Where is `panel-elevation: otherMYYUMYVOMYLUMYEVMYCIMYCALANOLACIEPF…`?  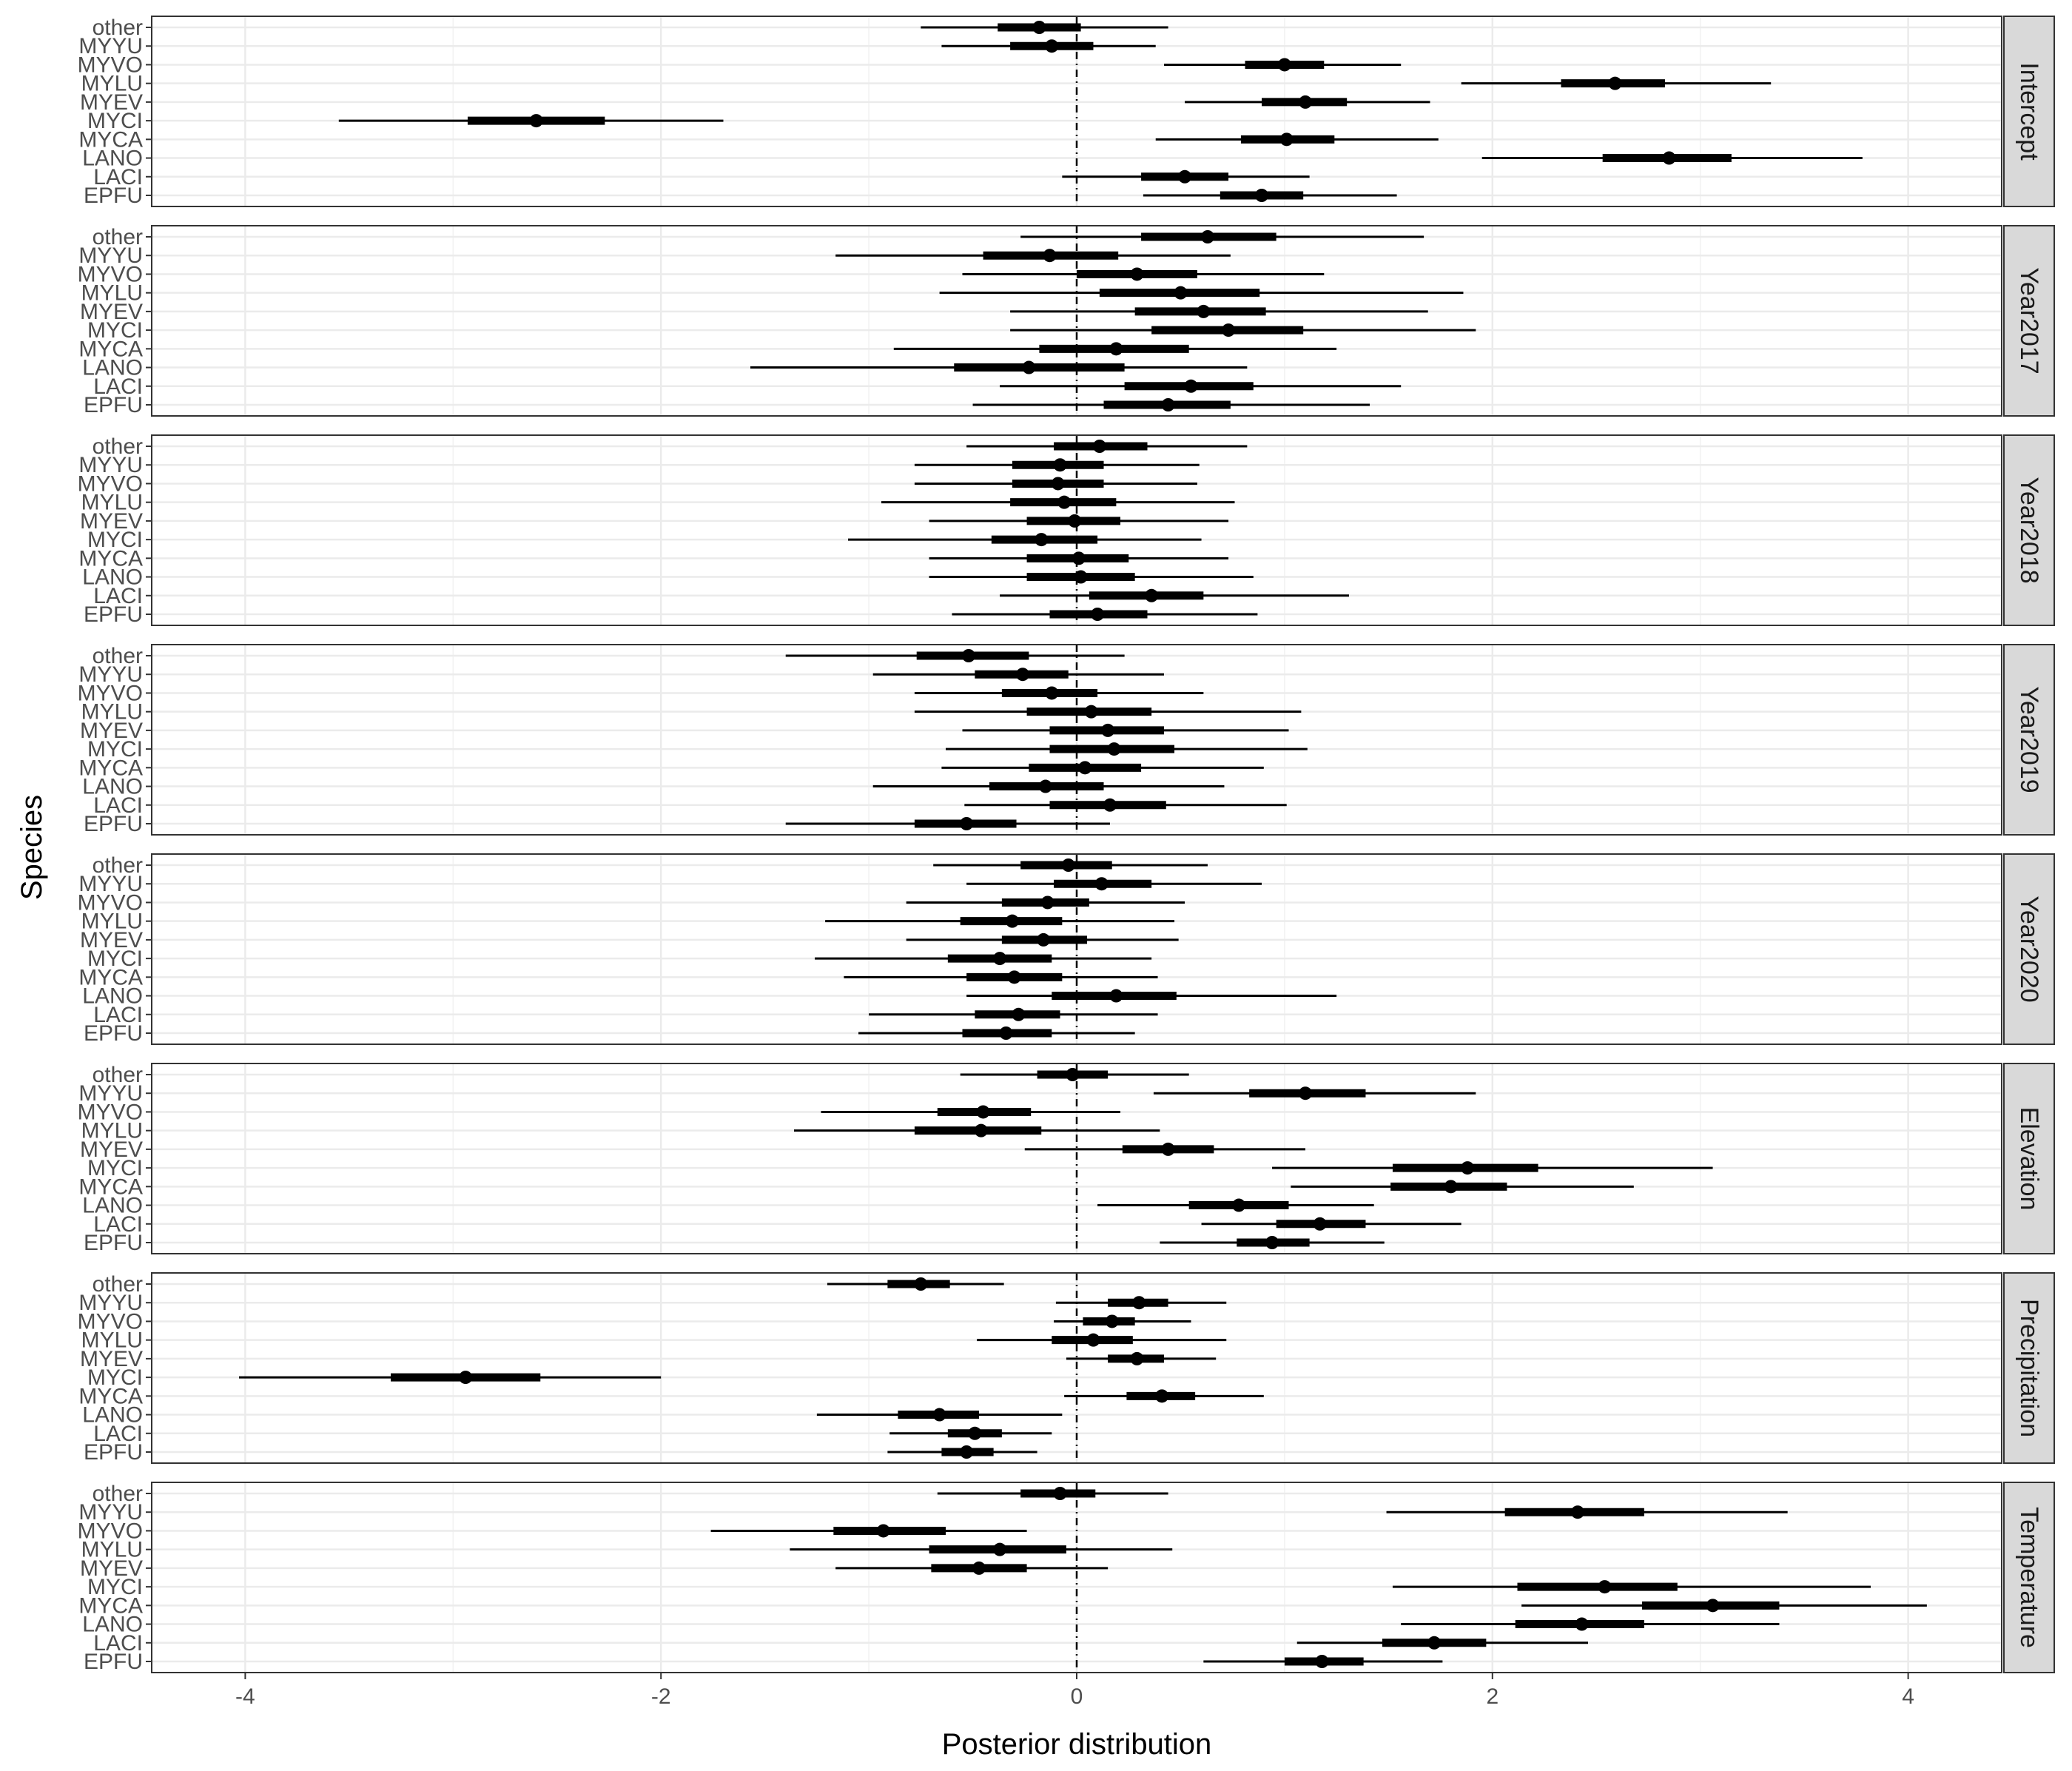
panel-elevation: otherMYYUMYVOMYLUMYEVMYCIMYCALANOLACIEPF… is located at coordinates (1066, 1159).